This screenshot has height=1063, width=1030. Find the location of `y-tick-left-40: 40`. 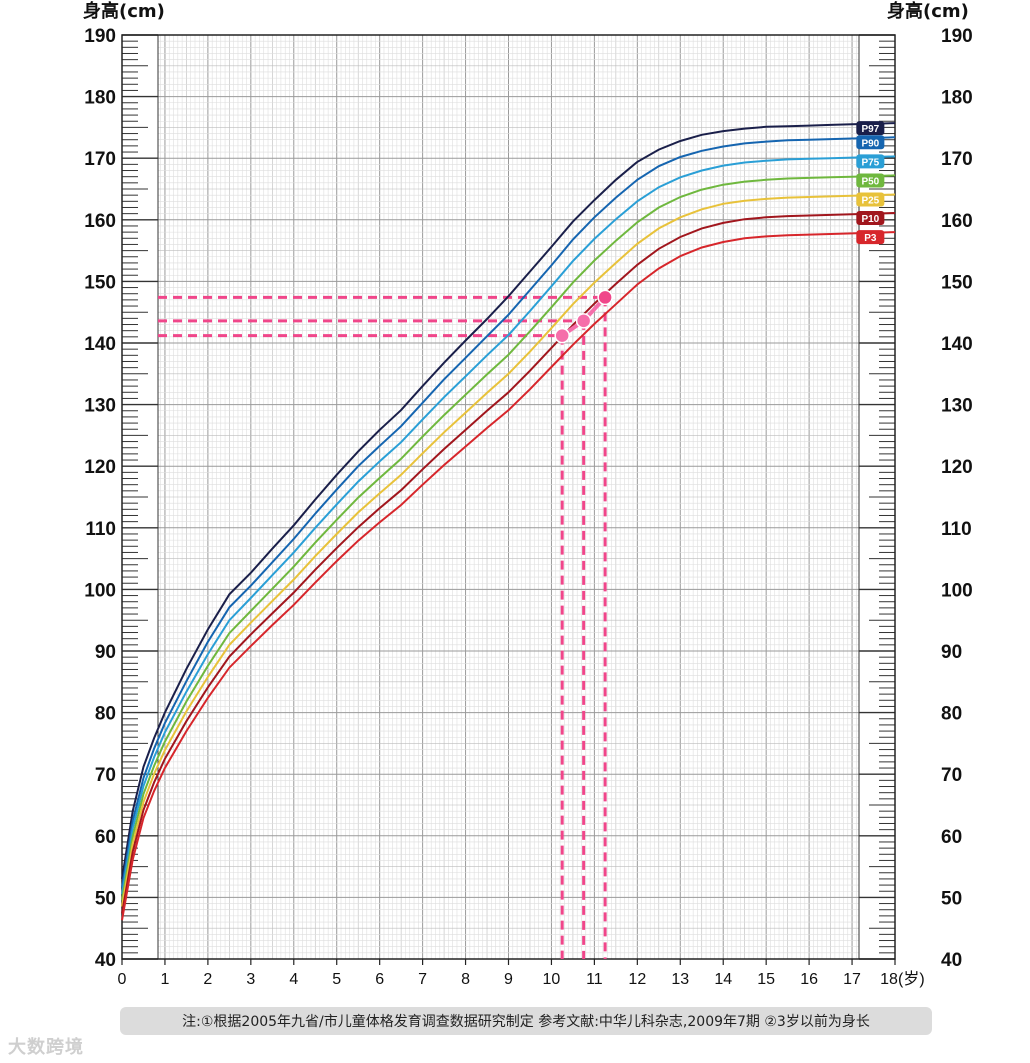

y-tick-left-40: 40 is located at coordinates (105, 960).